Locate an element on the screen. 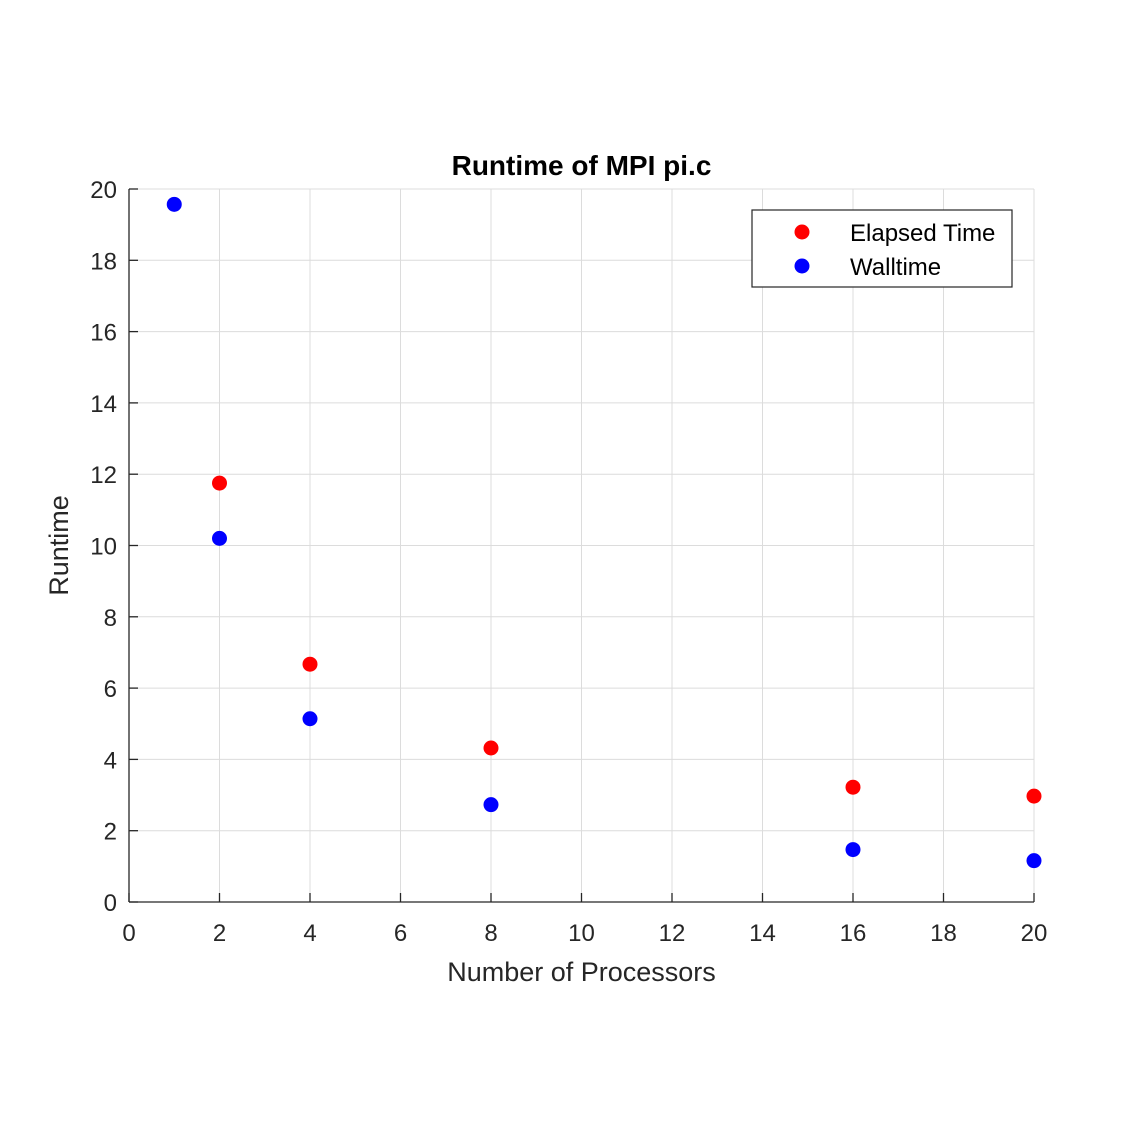 The width and height of the screenshot is (1127, 1132). y-tick-label: 10 is located at coordinates (103, 547).